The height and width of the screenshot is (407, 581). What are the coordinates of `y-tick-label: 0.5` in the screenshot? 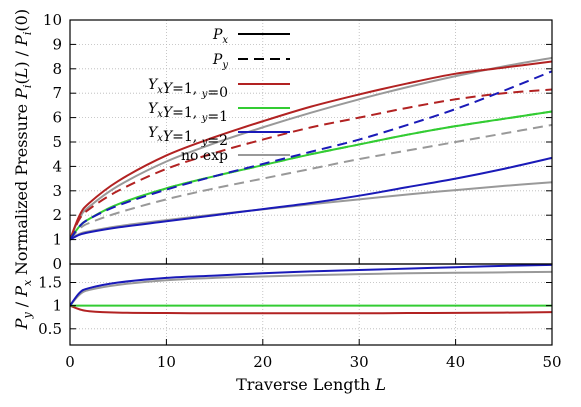 It's located at (50, 329).